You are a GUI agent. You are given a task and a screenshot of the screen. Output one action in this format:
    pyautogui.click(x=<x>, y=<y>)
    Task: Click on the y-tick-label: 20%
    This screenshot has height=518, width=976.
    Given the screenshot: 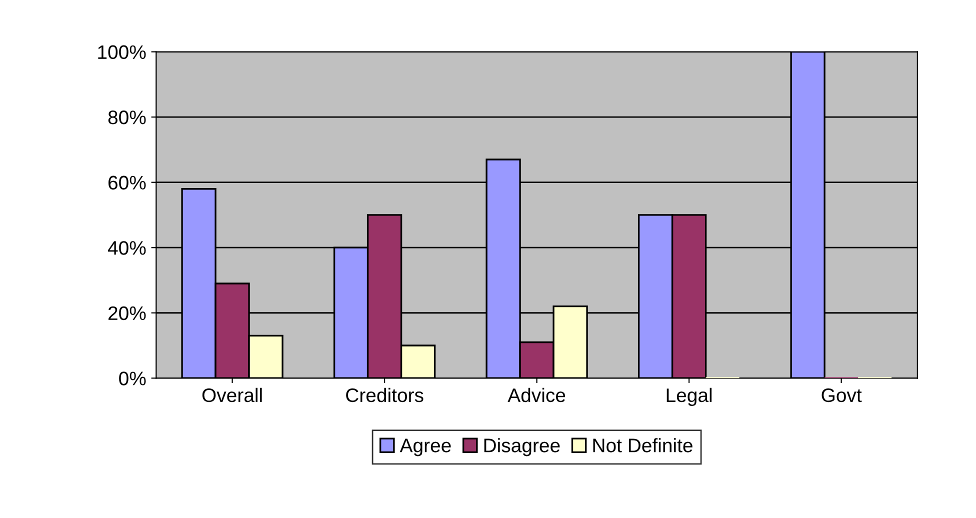 What is the action you would take?
    pyautogui.click(x=127, y=313)
    